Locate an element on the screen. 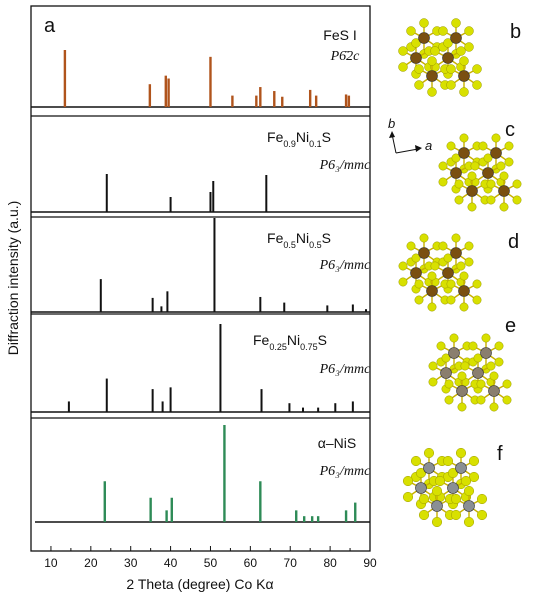  formula-subscript: 0.1 is located at coordinates (315, 144).